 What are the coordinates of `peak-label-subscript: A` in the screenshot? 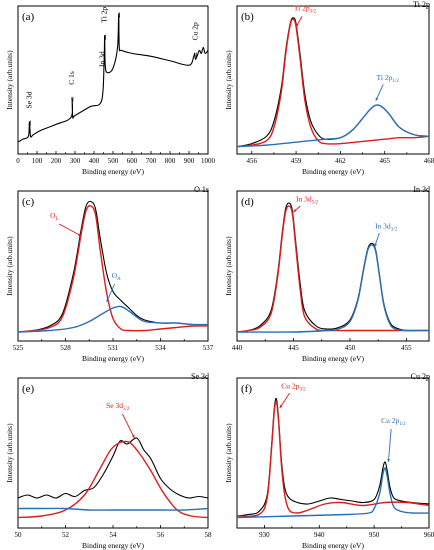 It's located at (119, 279).